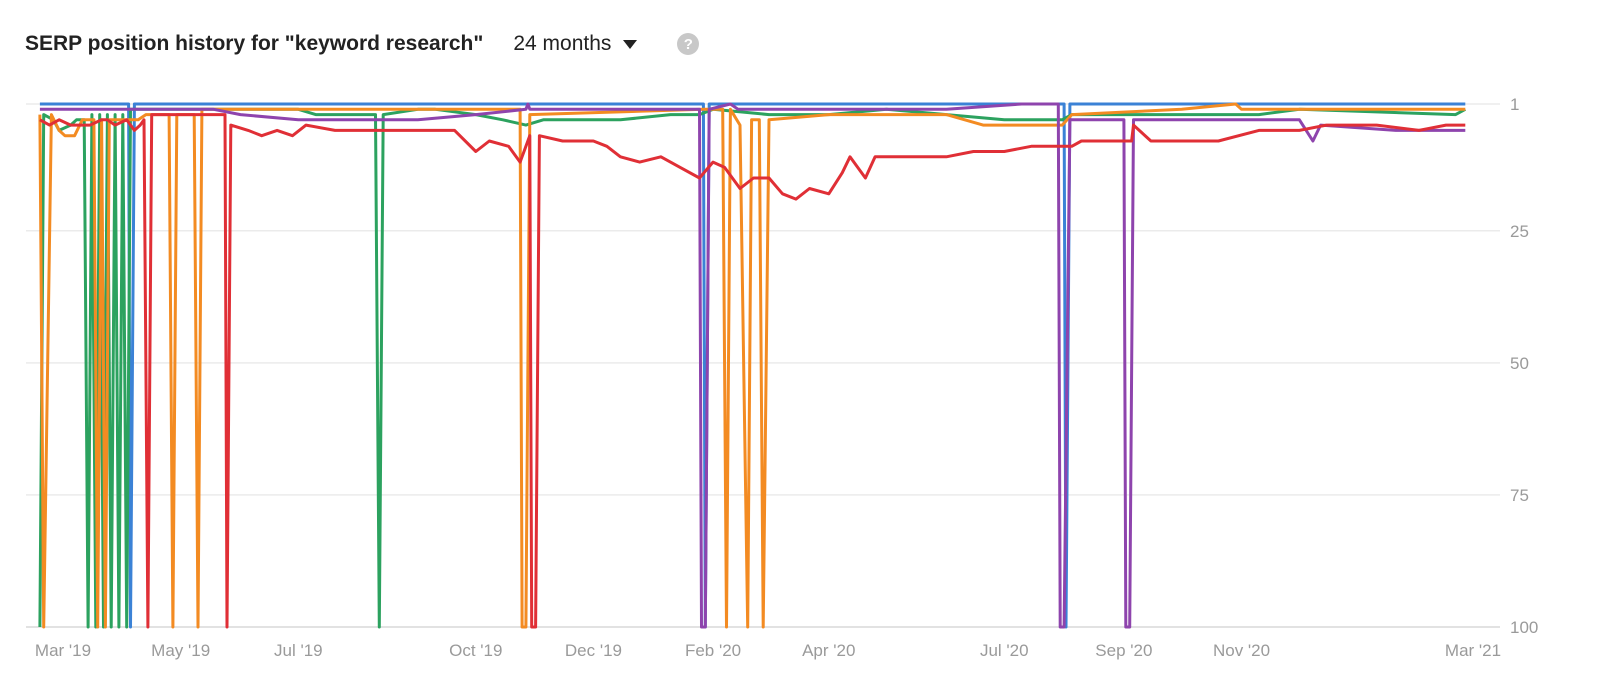  What do you see at coordinates (1004, 650) in the screenshot?
I see `x-tick-label: Jul '20` at bounding box center [1004, 650].